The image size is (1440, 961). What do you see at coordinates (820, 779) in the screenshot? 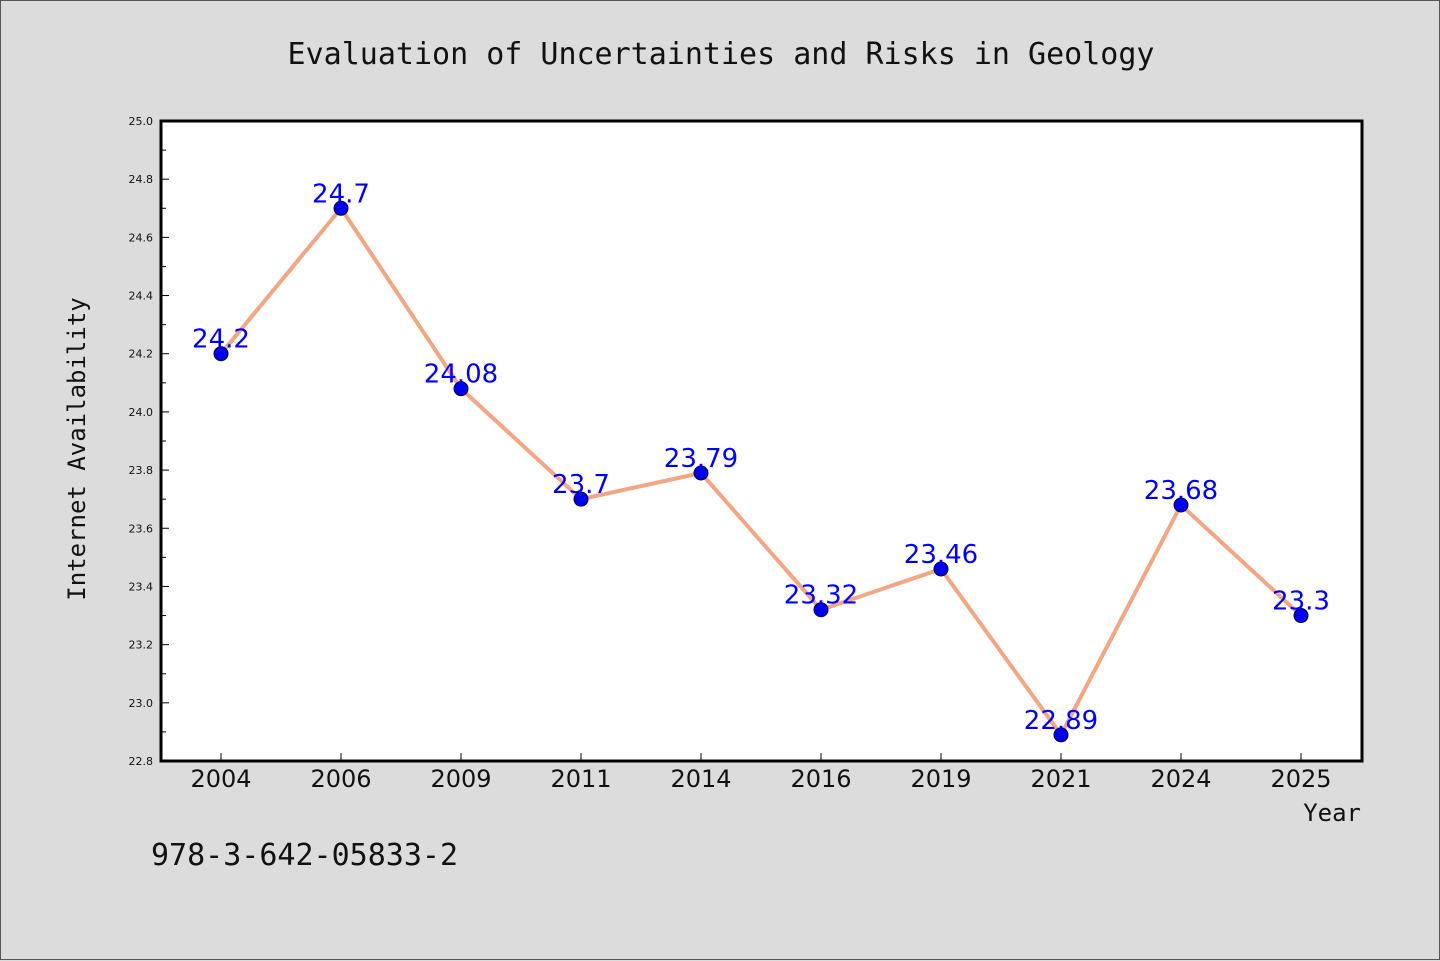
I see `x-tick-label: 2016` at bounding box center [820, 779].